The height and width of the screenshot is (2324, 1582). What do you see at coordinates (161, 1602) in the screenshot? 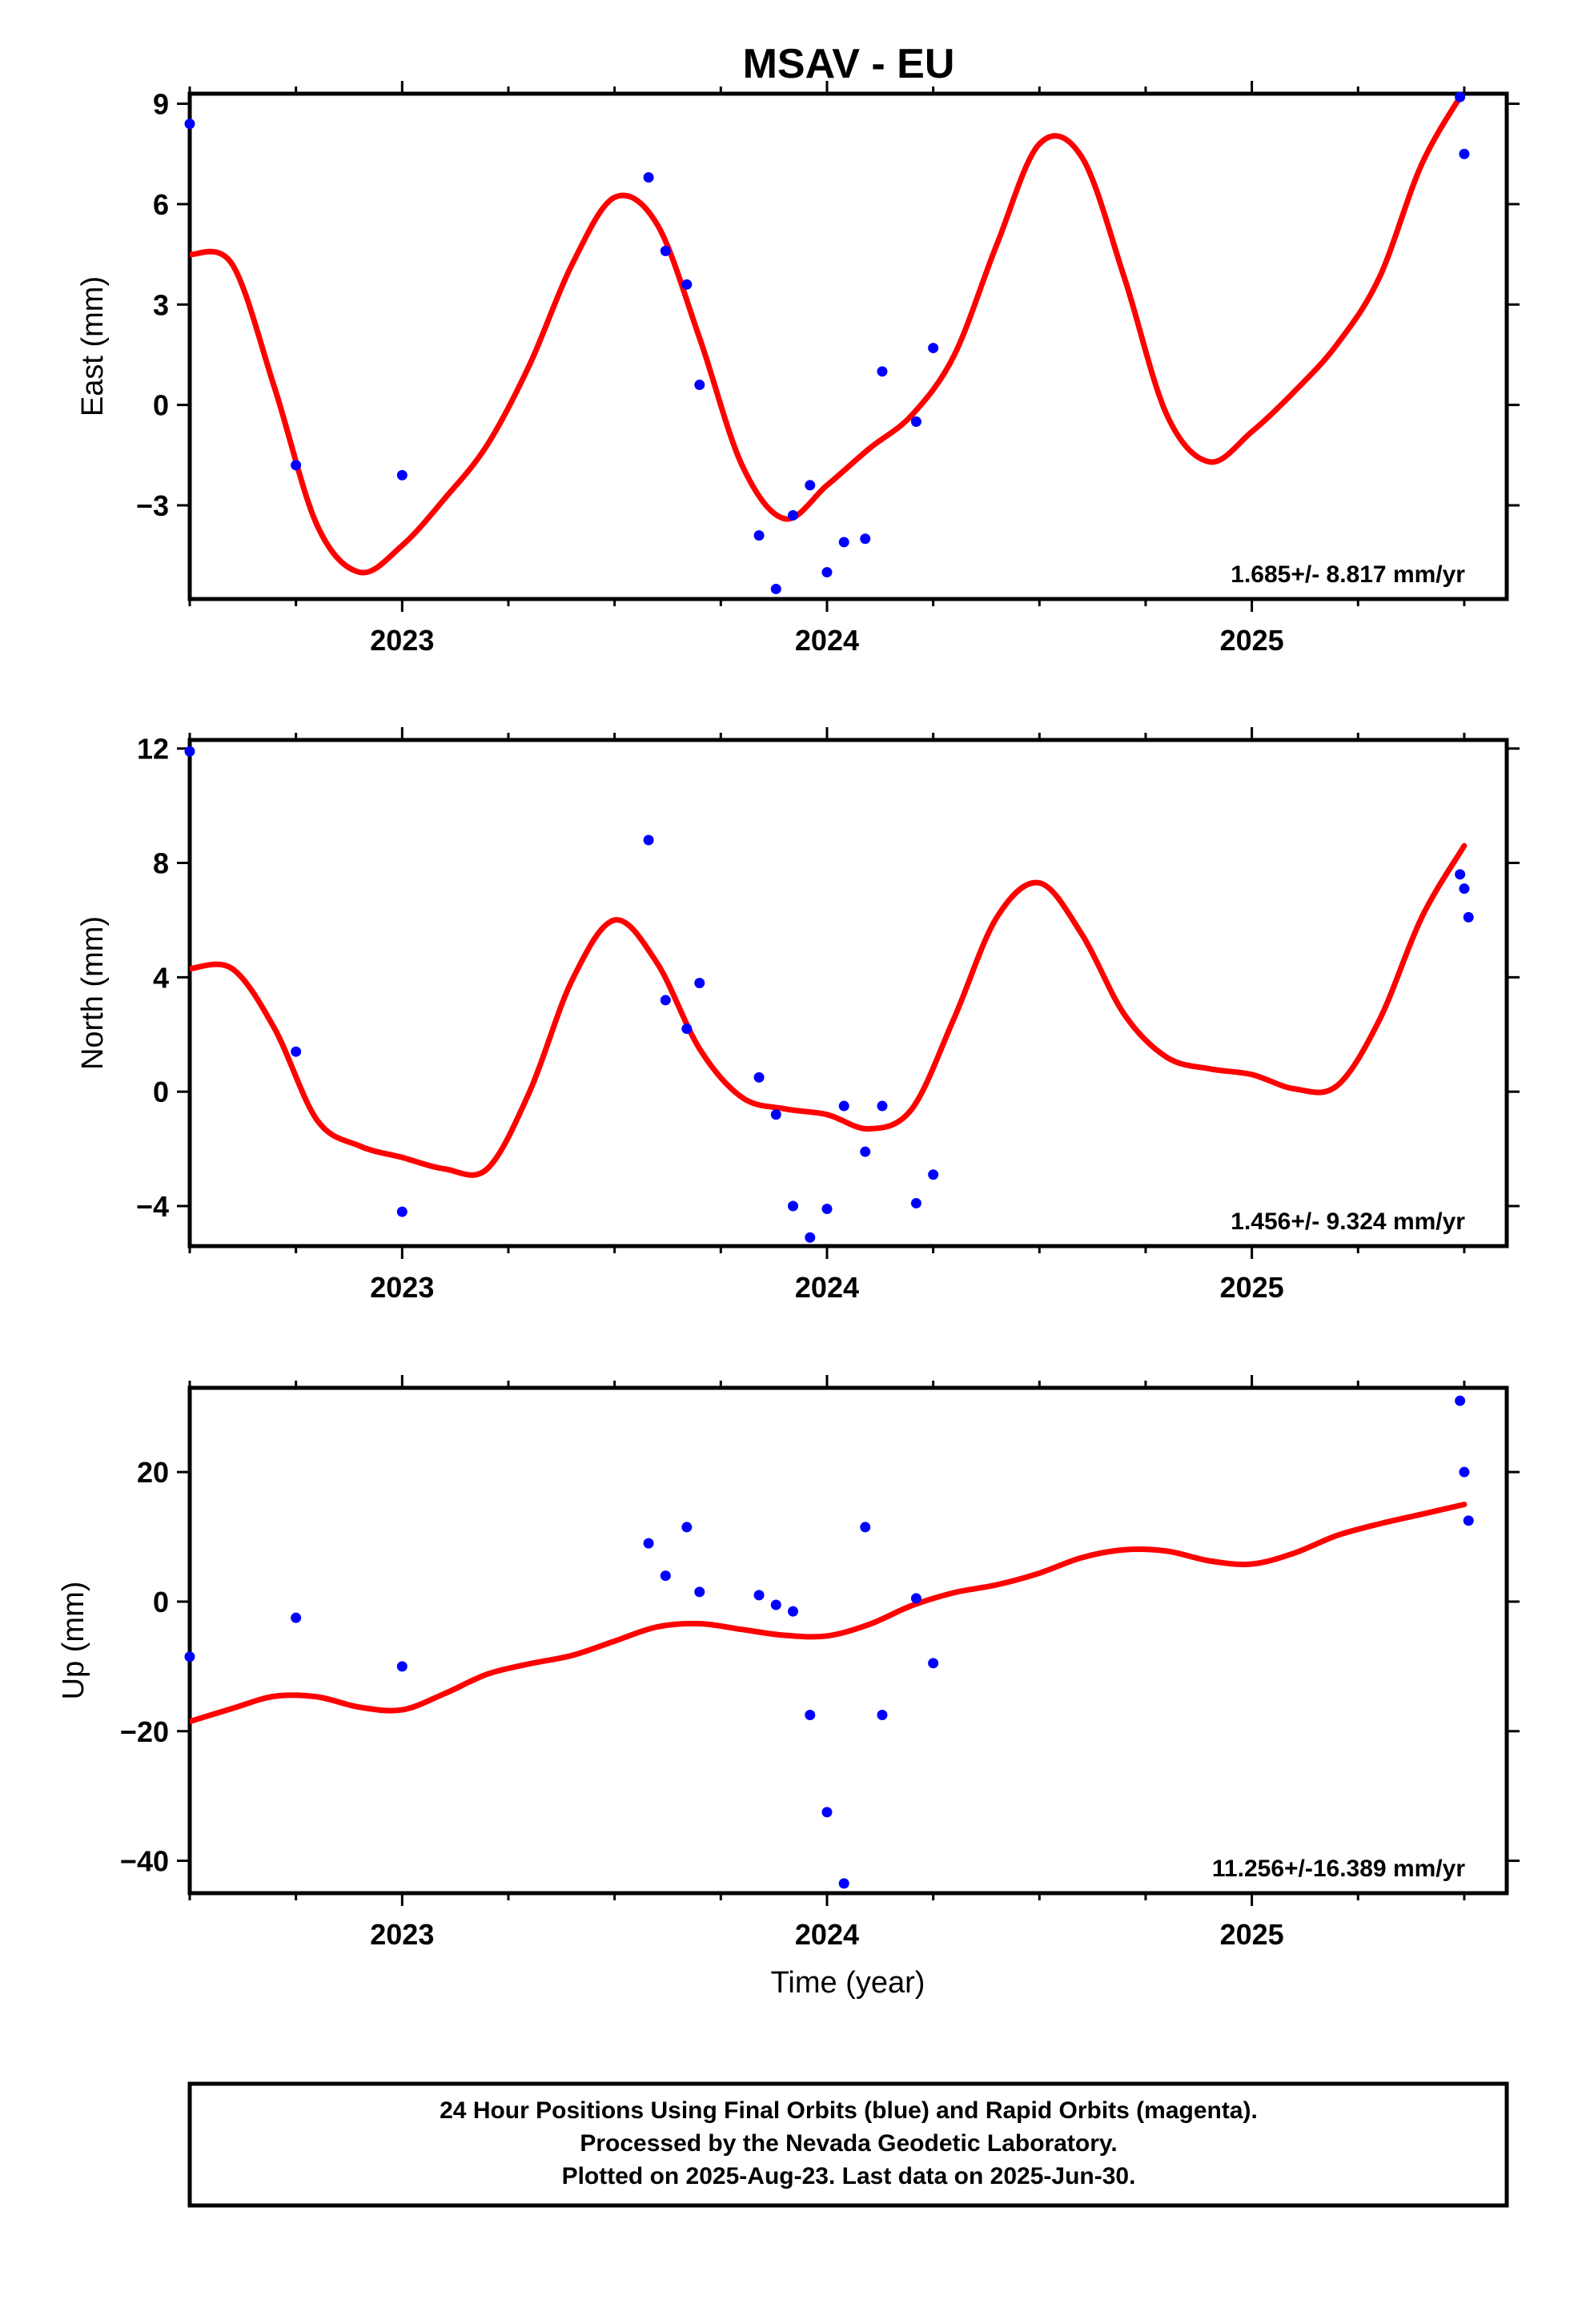
I see `up-y-tick-label: 0` at bounding box center [161, 1602].